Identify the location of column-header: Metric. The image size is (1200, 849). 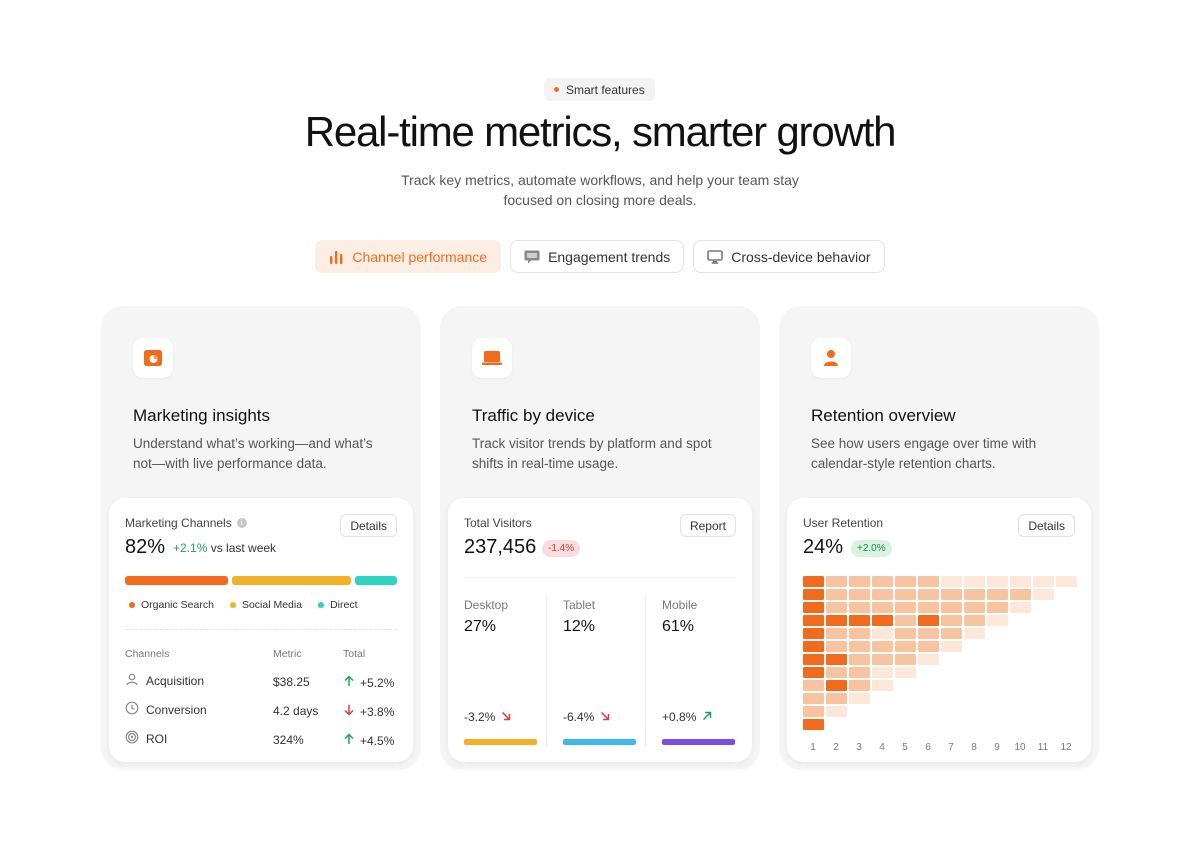
(287, 654).